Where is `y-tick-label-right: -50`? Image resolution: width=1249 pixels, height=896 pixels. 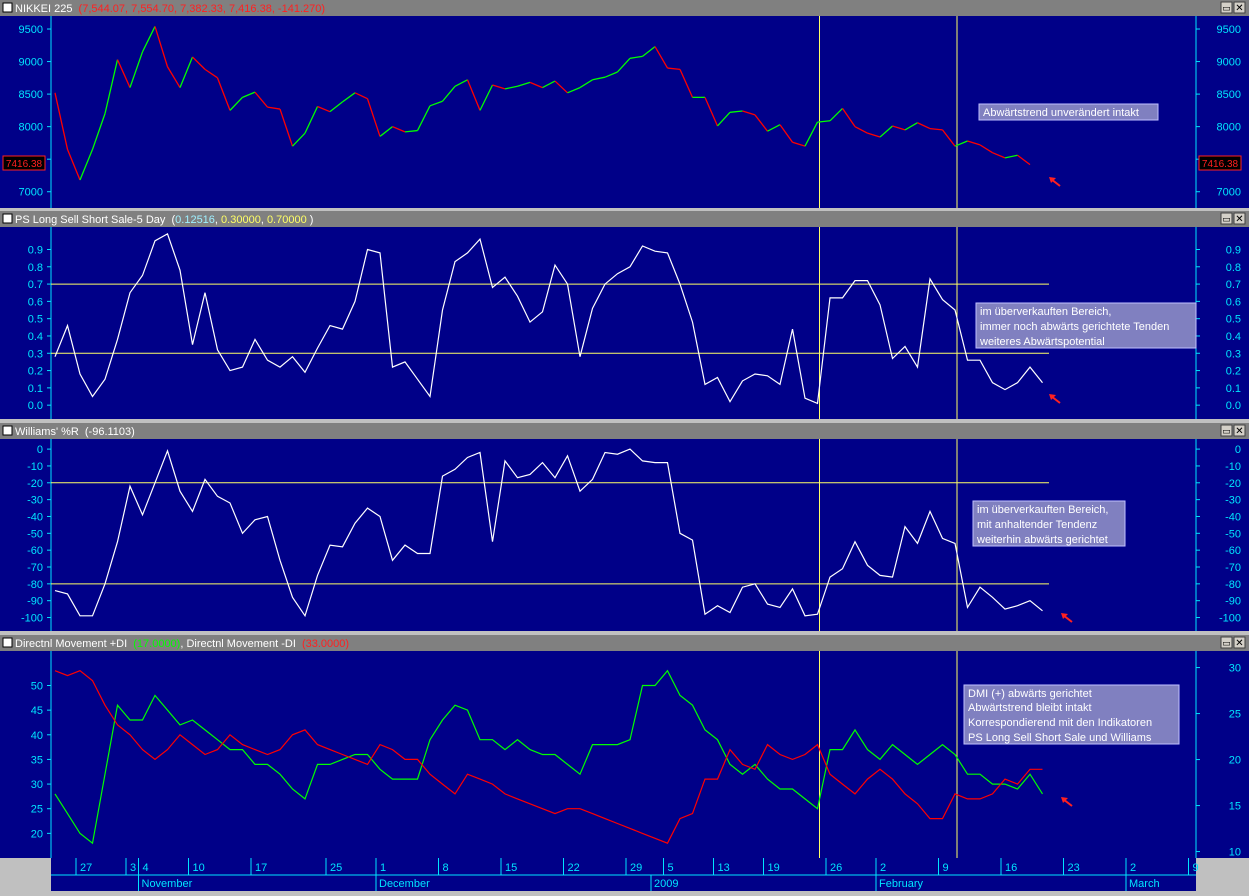 y-tick-label-right: -50 is located at coordinates (1233, 534).